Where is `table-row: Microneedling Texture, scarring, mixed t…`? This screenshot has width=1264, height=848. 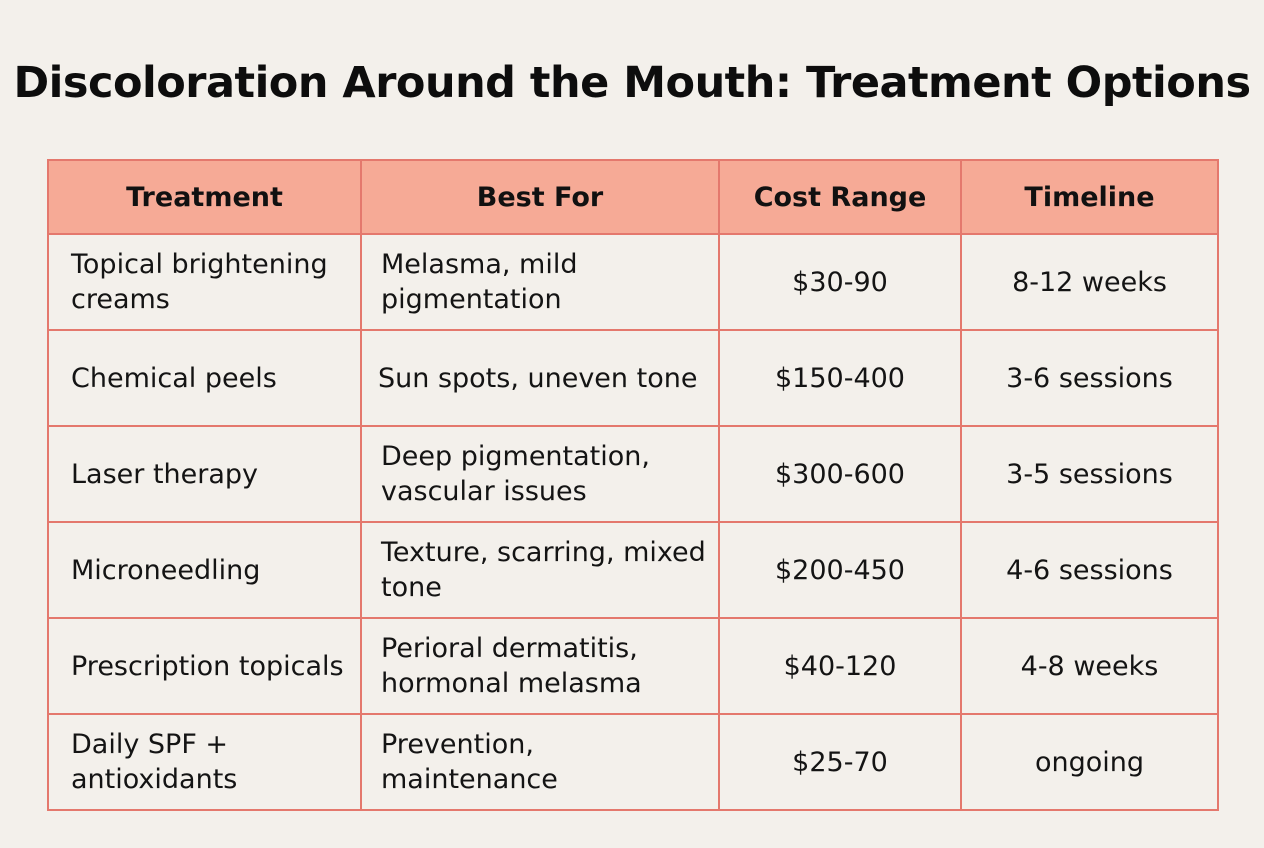 table-row: Microneedling Texture, scarring, mixed t… is located at coordinates (633, 570).